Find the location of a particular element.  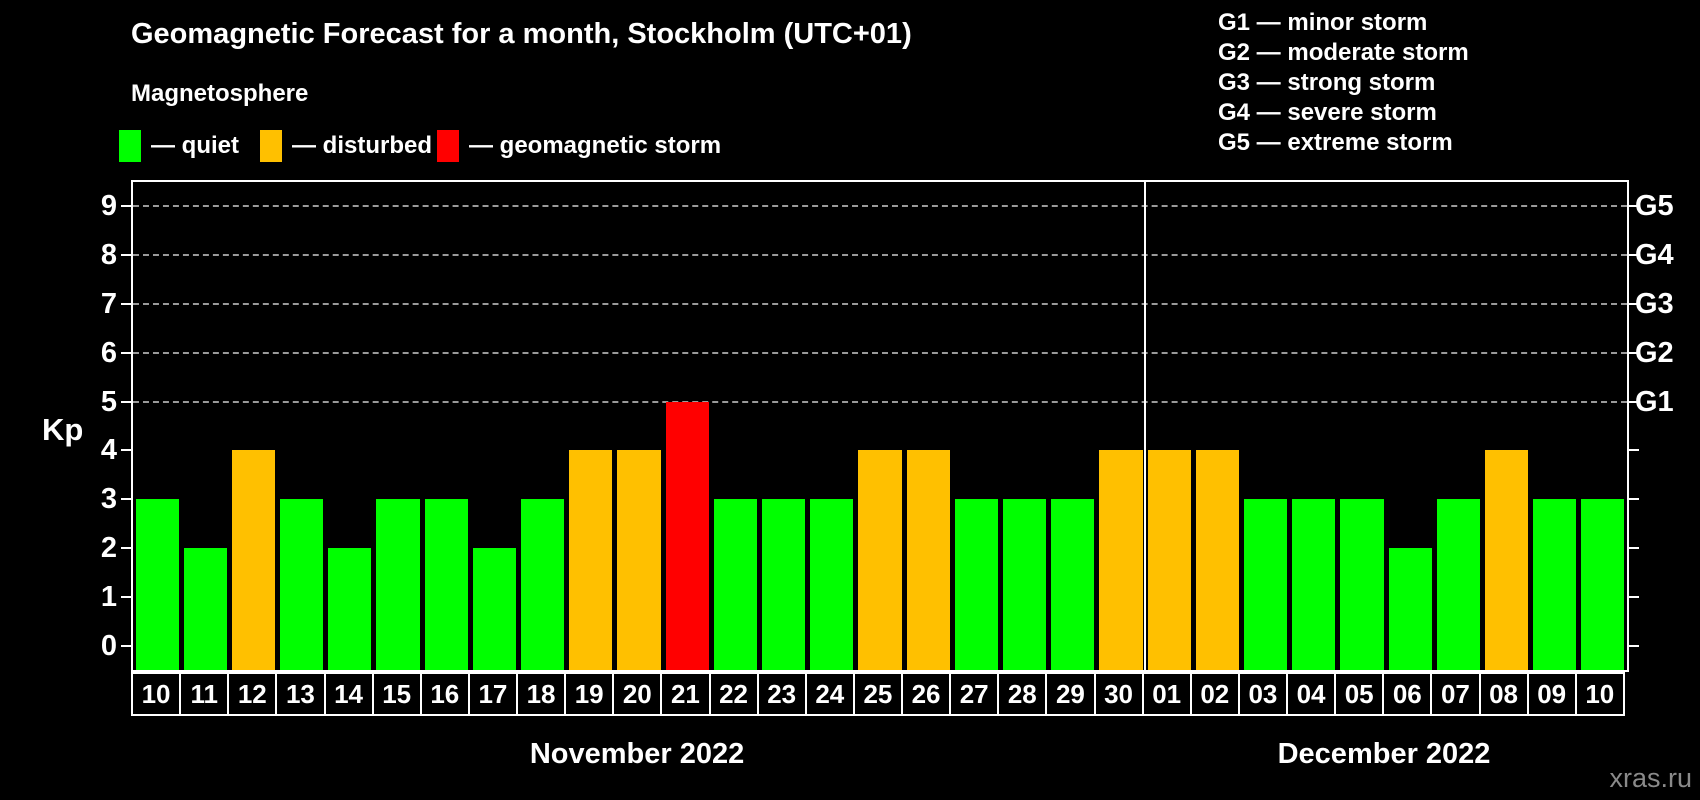

date-cell-nov-23: 23 is located at coordinates (781, 694).